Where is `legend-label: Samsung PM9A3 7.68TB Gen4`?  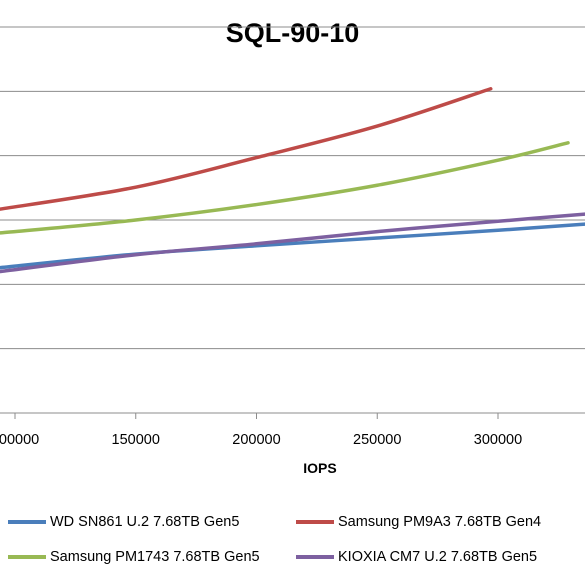 legend-label: Samsung PM9A3 7.68TB Gen4 is located at coordinates (440, 522).